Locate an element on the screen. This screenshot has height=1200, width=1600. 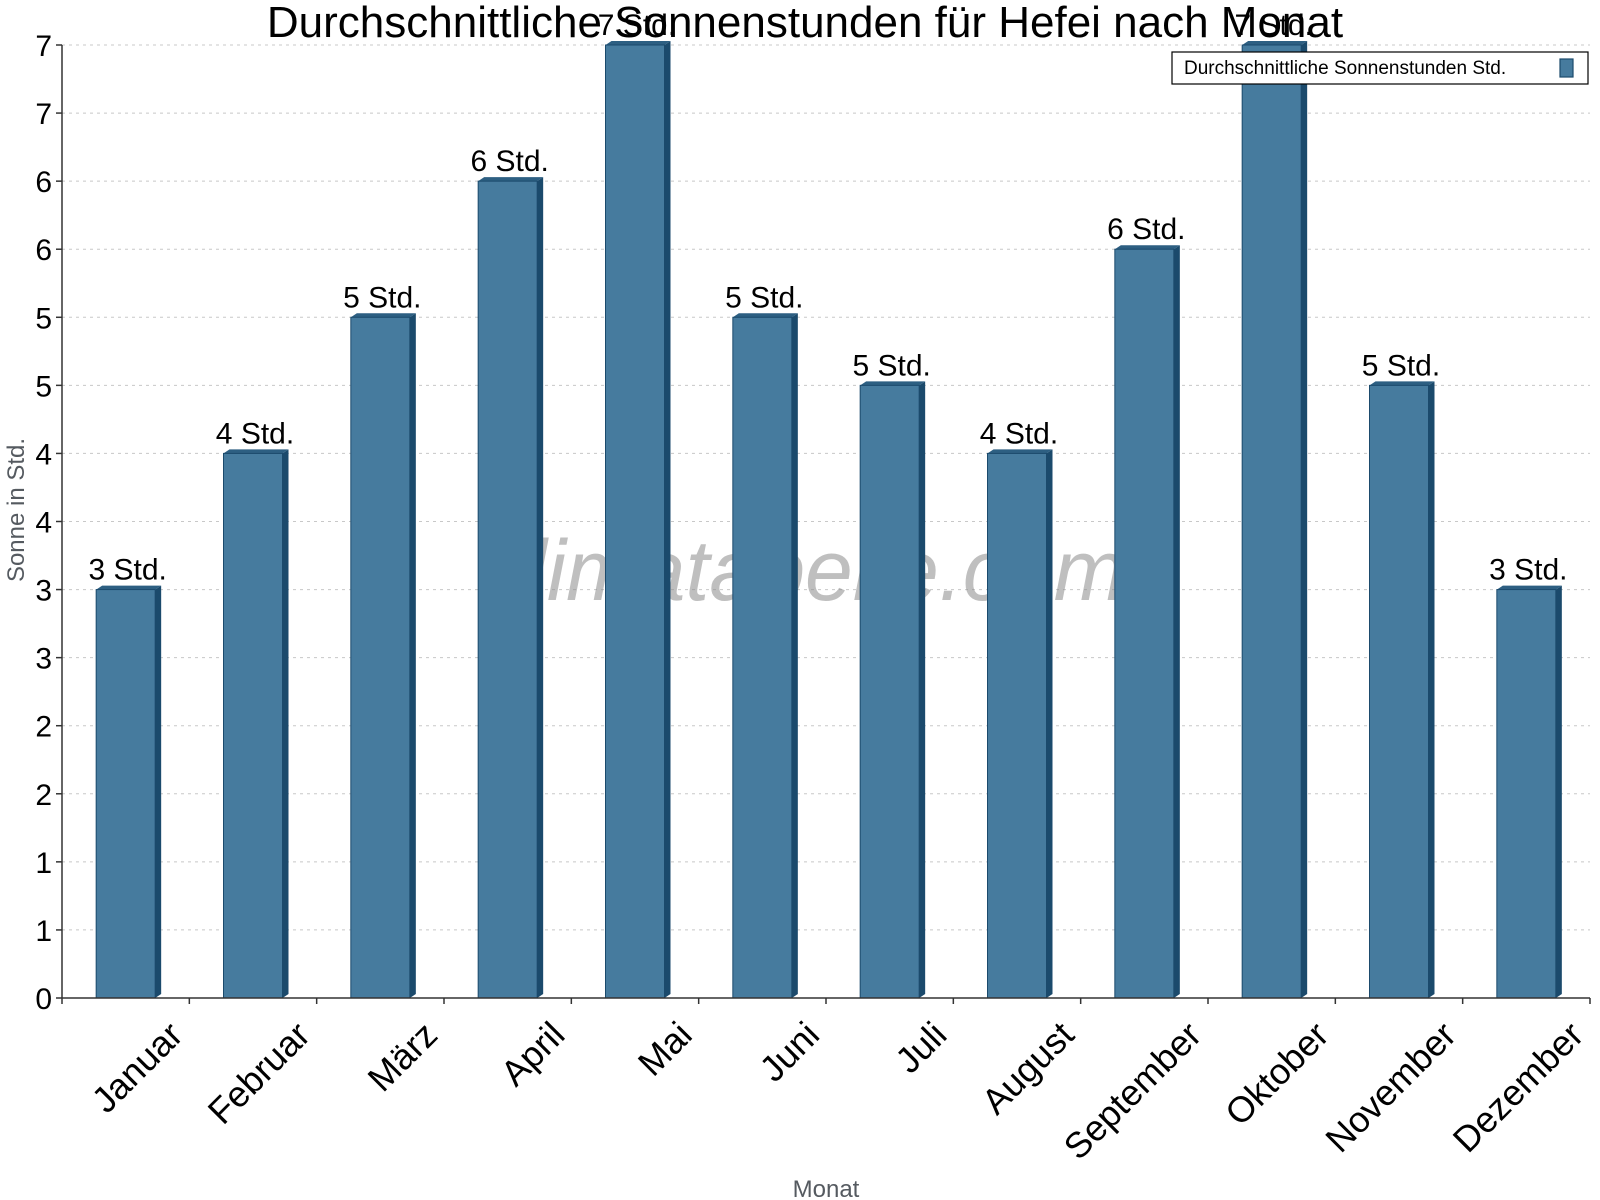
bar-mai is located at coordinates (638, 520).